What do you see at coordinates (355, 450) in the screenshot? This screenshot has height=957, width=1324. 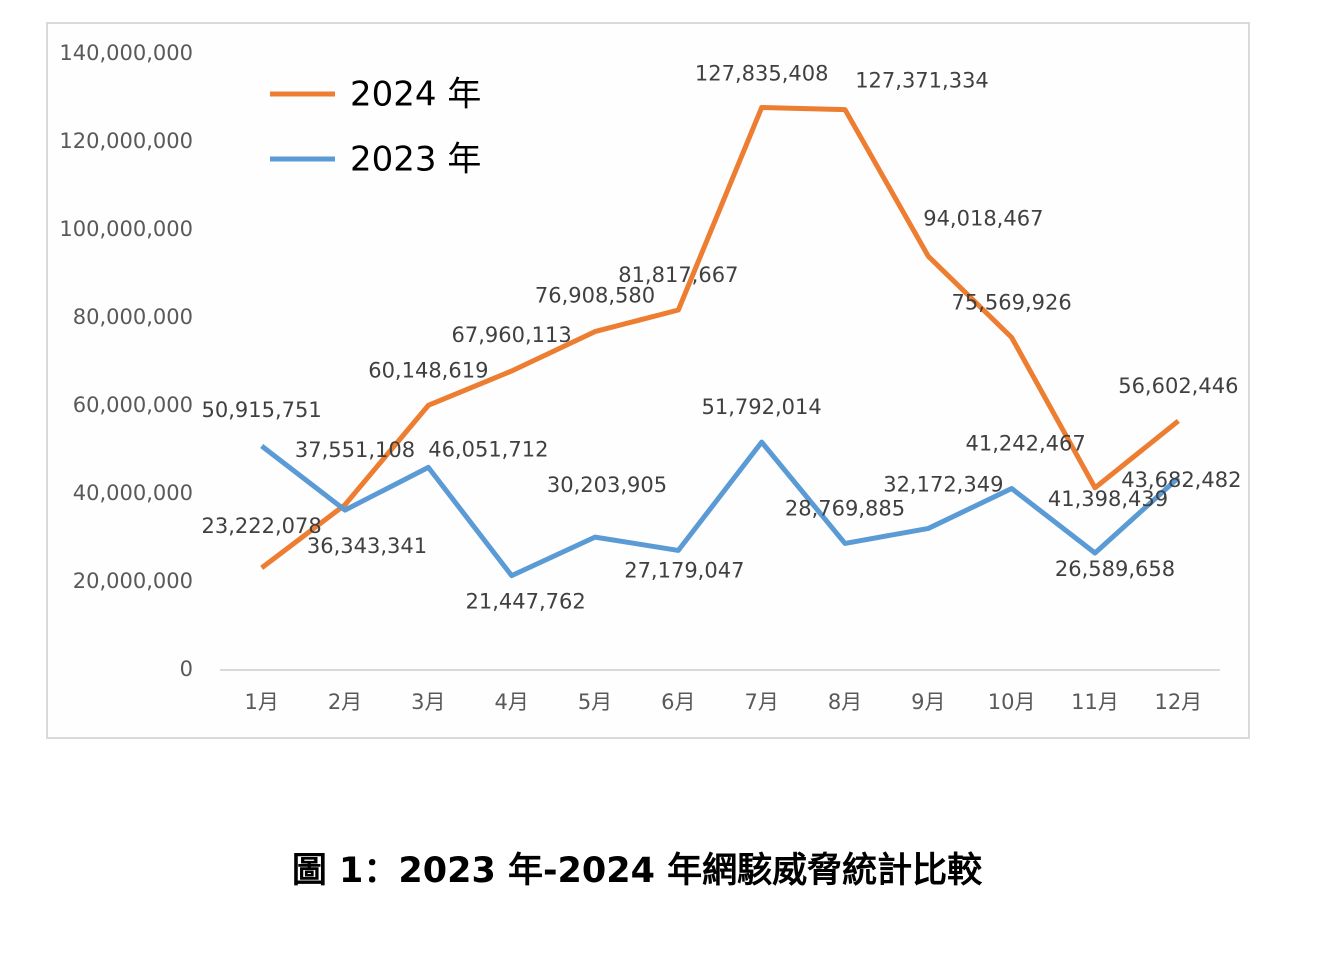 I see `data-label: 37,551,108` at bounding box center [355, 450].